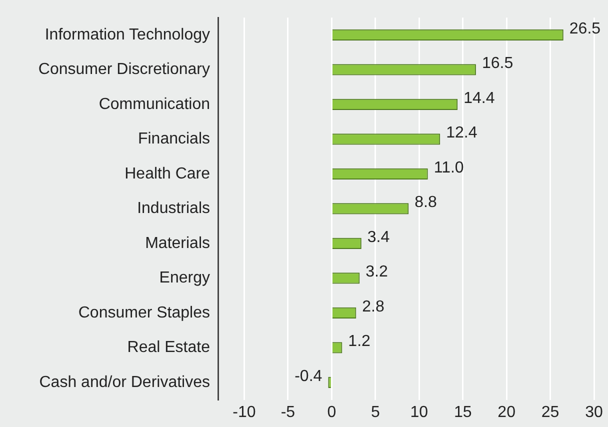 The image size is (608, 427). Describe the element at coordinates (127, 35) in the screenshot. I see `y-tick-label: Information Technology` at that location.